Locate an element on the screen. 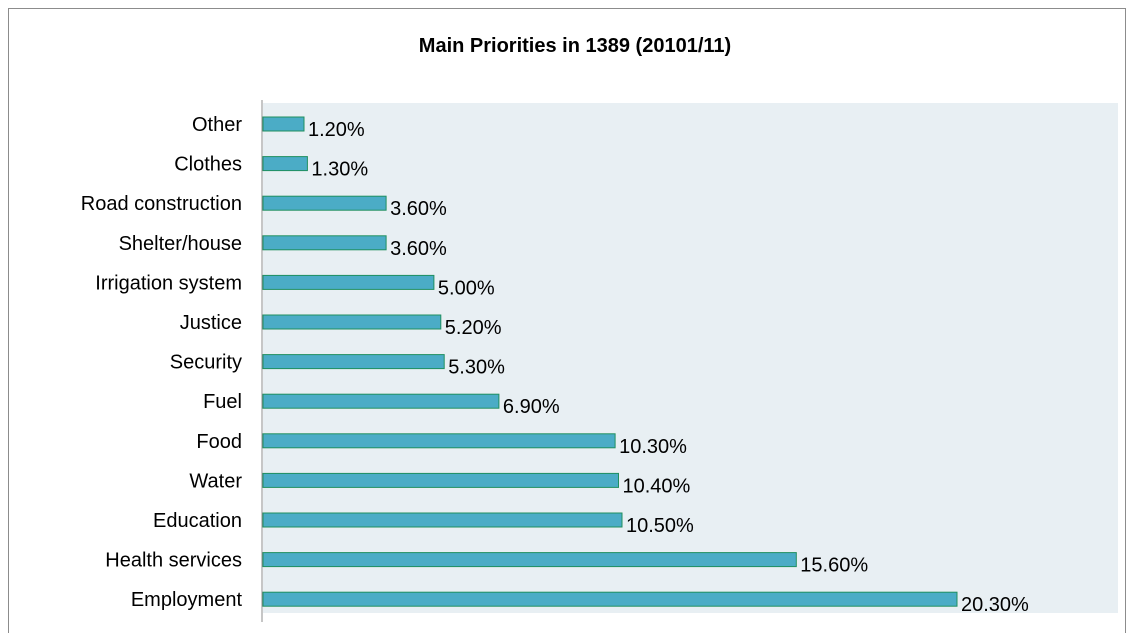 This screenshot has width=1126, height=633. bar-employment is located at coordinates (610, 599).